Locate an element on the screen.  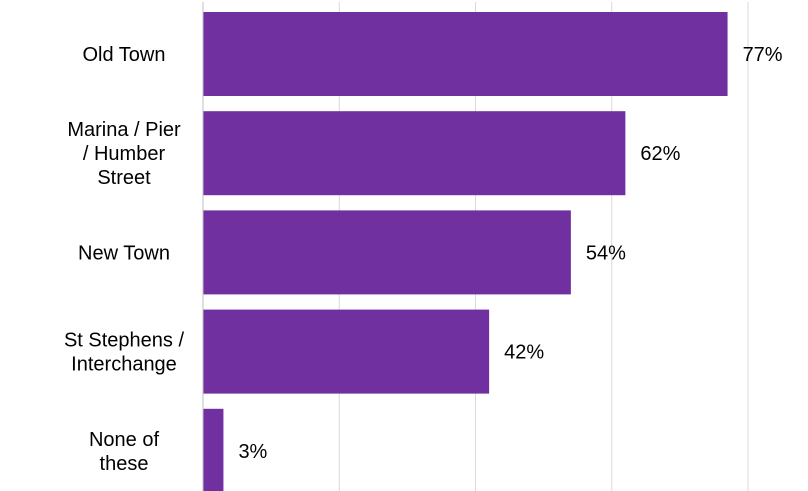
category-label-line: / Humber is located at coordinates (124, 154).